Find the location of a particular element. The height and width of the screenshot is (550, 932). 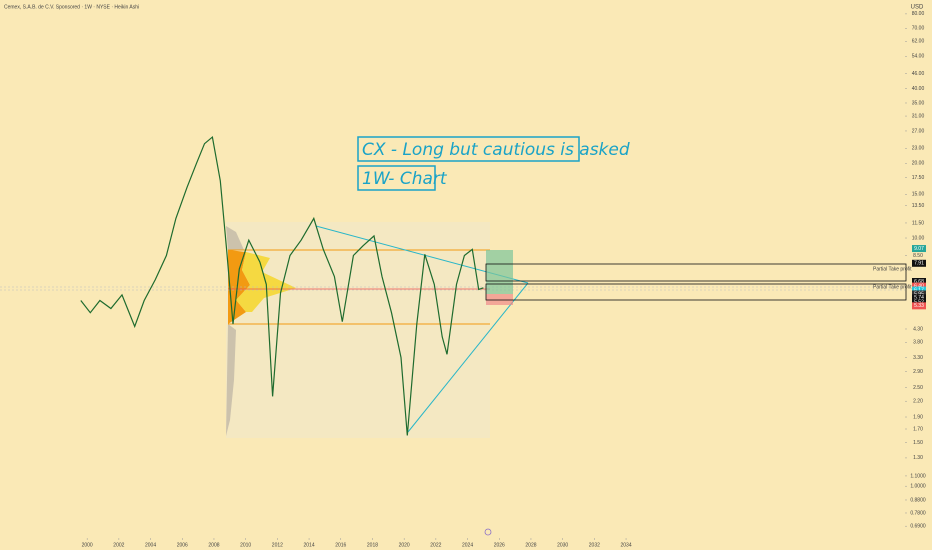

x-tick-label: 2034 is located at coordinates (625, 545).